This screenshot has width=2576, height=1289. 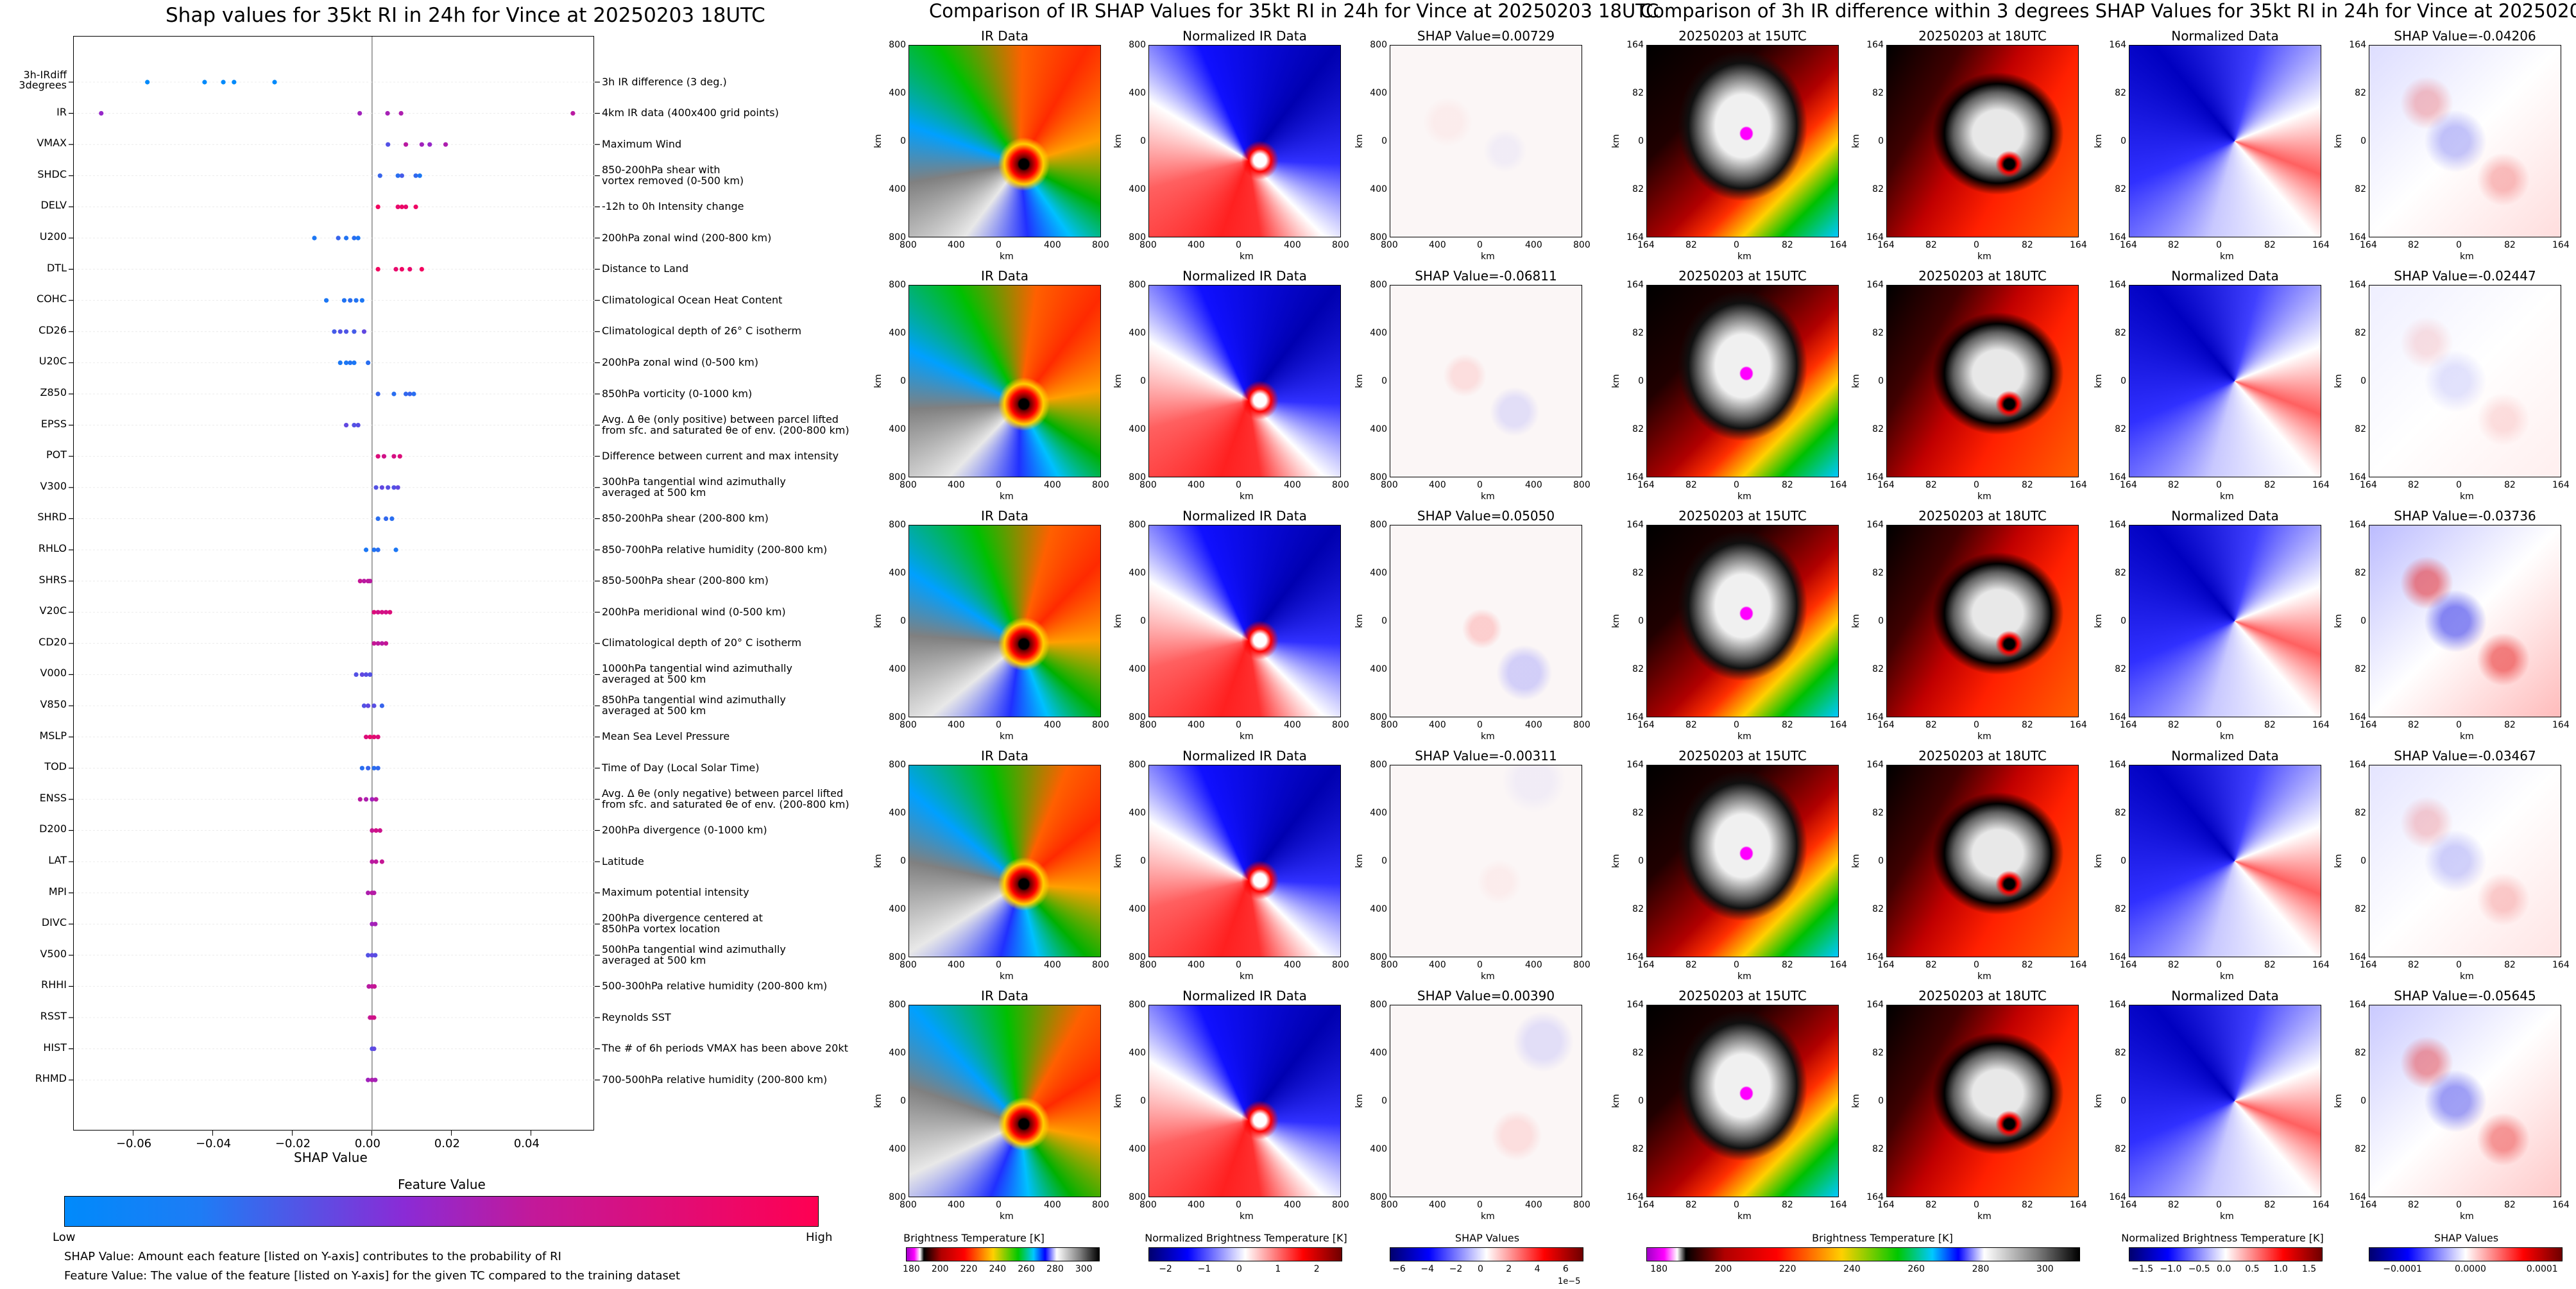 What do you see at coordinates (664, 81) in the screenshot?
I see `feature-description-label: 3h IR difference (3 deg.)` at bounding box center [664, 81].